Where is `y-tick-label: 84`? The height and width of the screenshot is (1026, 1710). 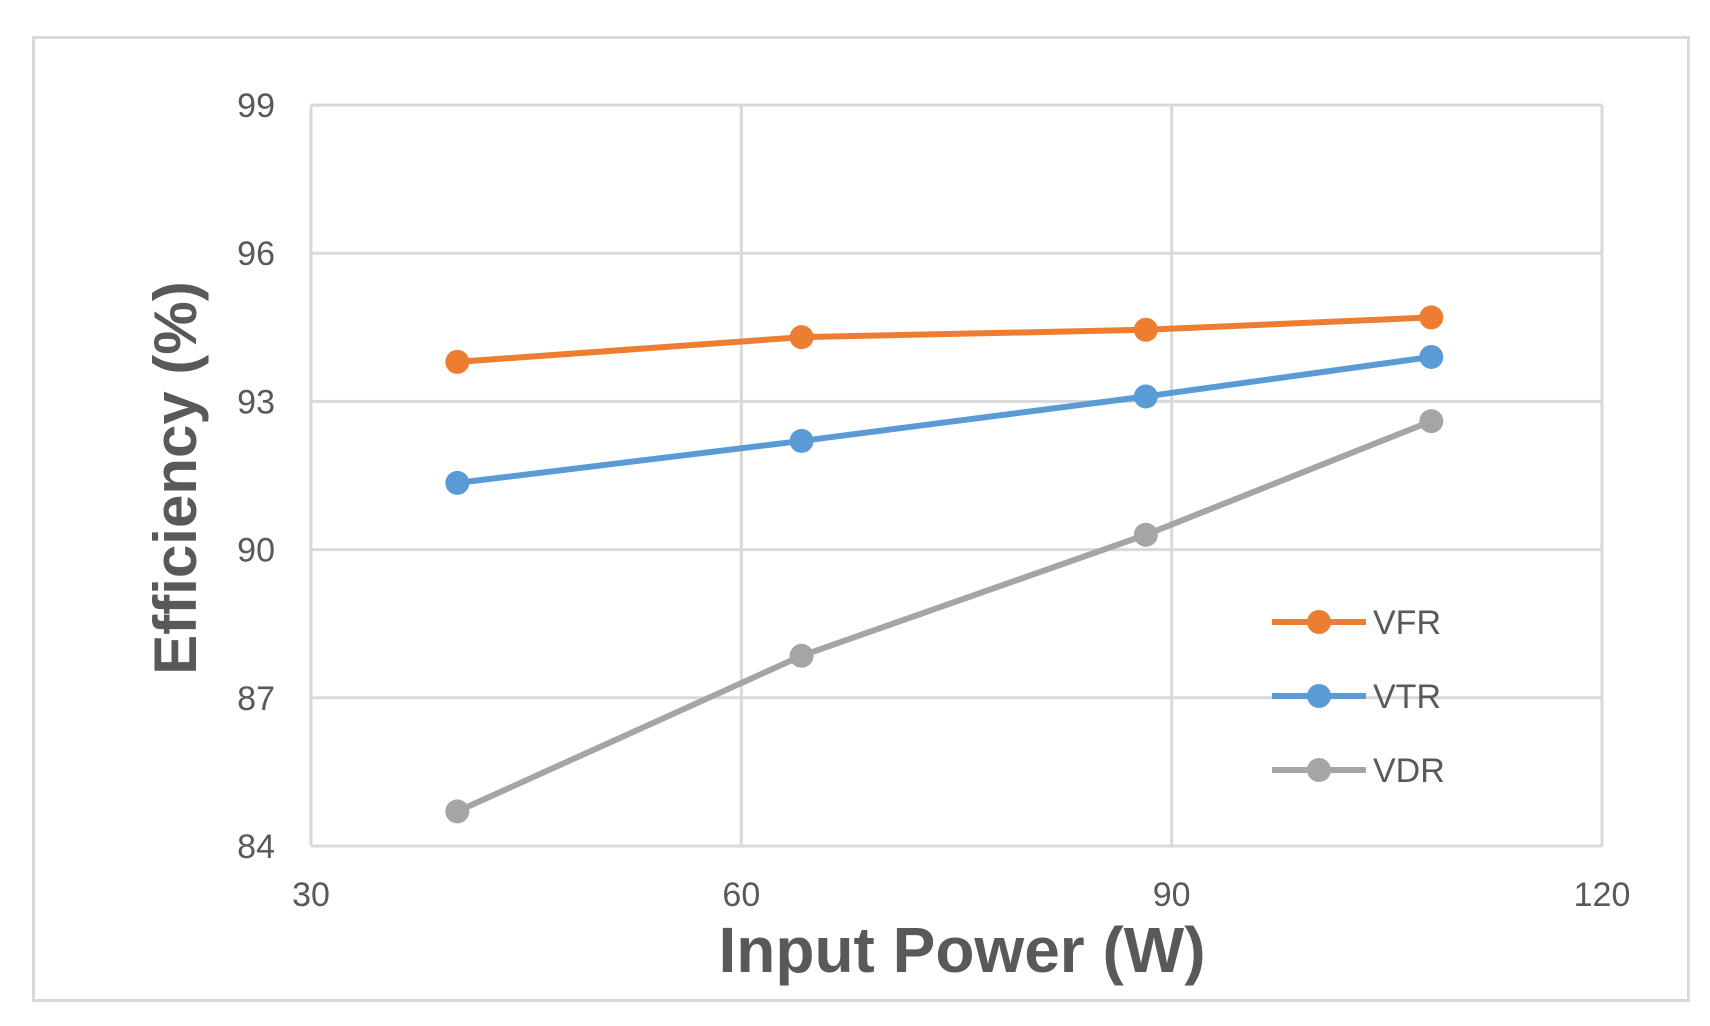
y-tick-label: 84 is located at coordinates (256, 847).